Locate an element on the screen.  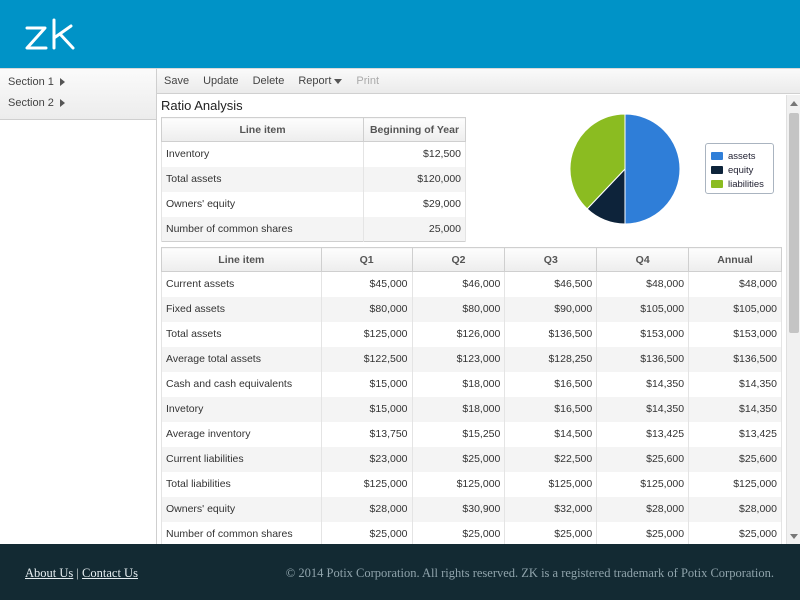
table-cell: $80,000 is located at coordinates (366, 309).